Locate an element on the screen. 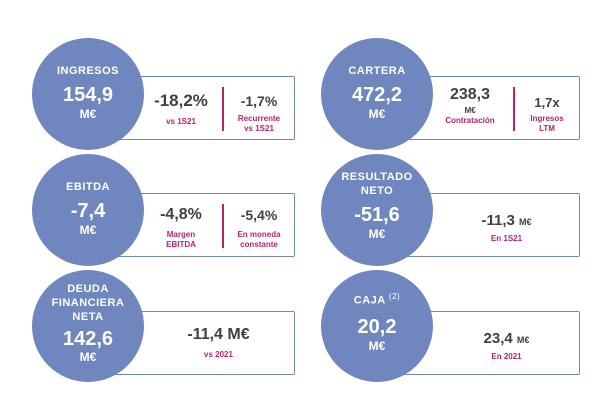 Image resolution: width=613 pixels, height=404 pixels. metric-label: Margen is located at coordinates (181, 234).